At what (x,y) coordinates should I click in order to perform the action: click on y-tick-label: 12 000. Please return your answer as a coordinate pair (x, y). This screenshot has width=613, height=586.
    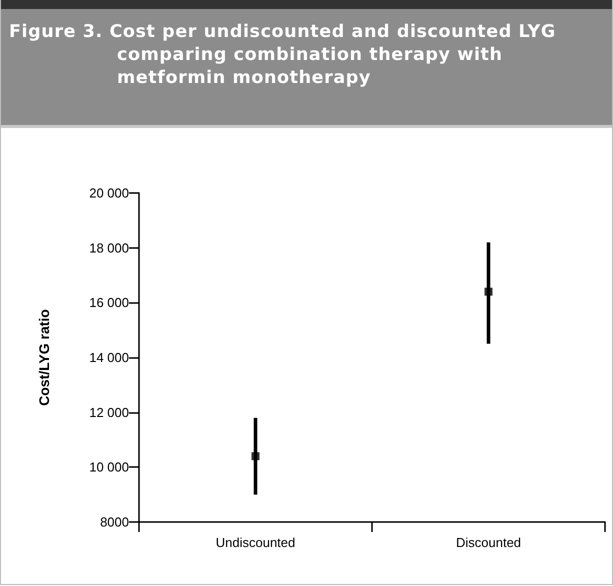
    Looking at the image, I should click on (109, 412).